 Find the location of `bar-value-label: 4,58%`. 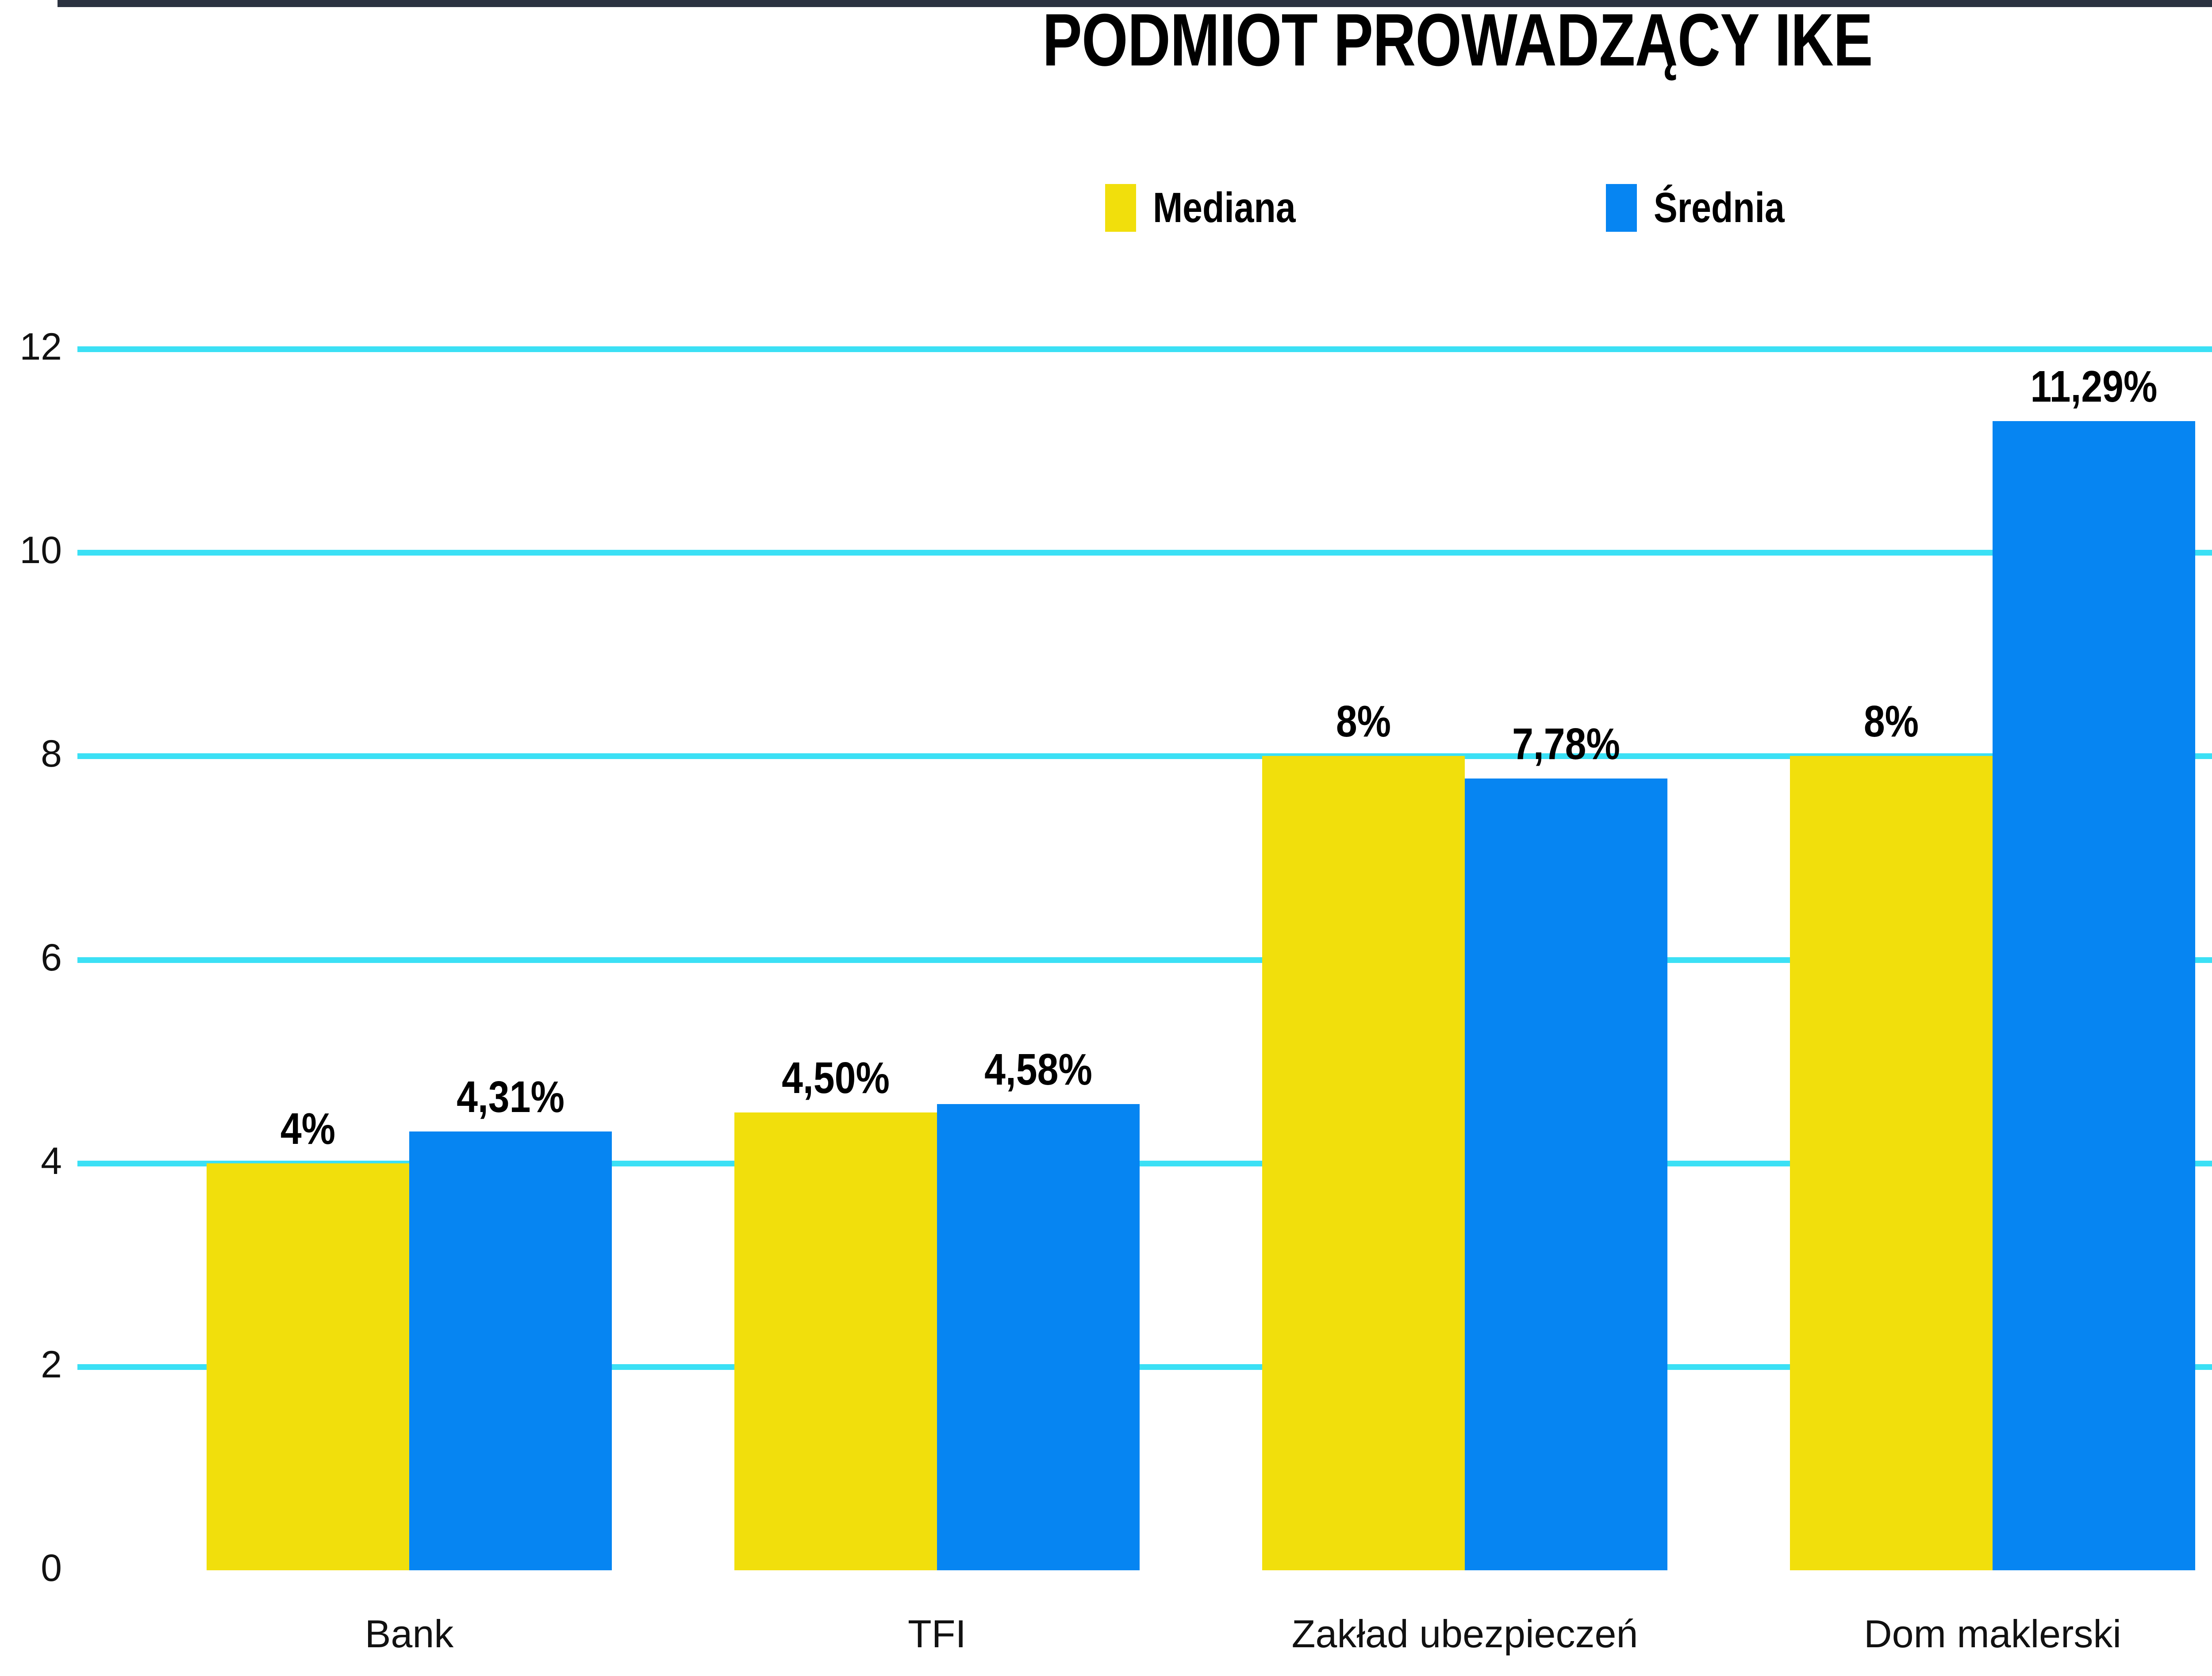

bar-value-label: 4,58% is located at coordinates (1038, 1070).